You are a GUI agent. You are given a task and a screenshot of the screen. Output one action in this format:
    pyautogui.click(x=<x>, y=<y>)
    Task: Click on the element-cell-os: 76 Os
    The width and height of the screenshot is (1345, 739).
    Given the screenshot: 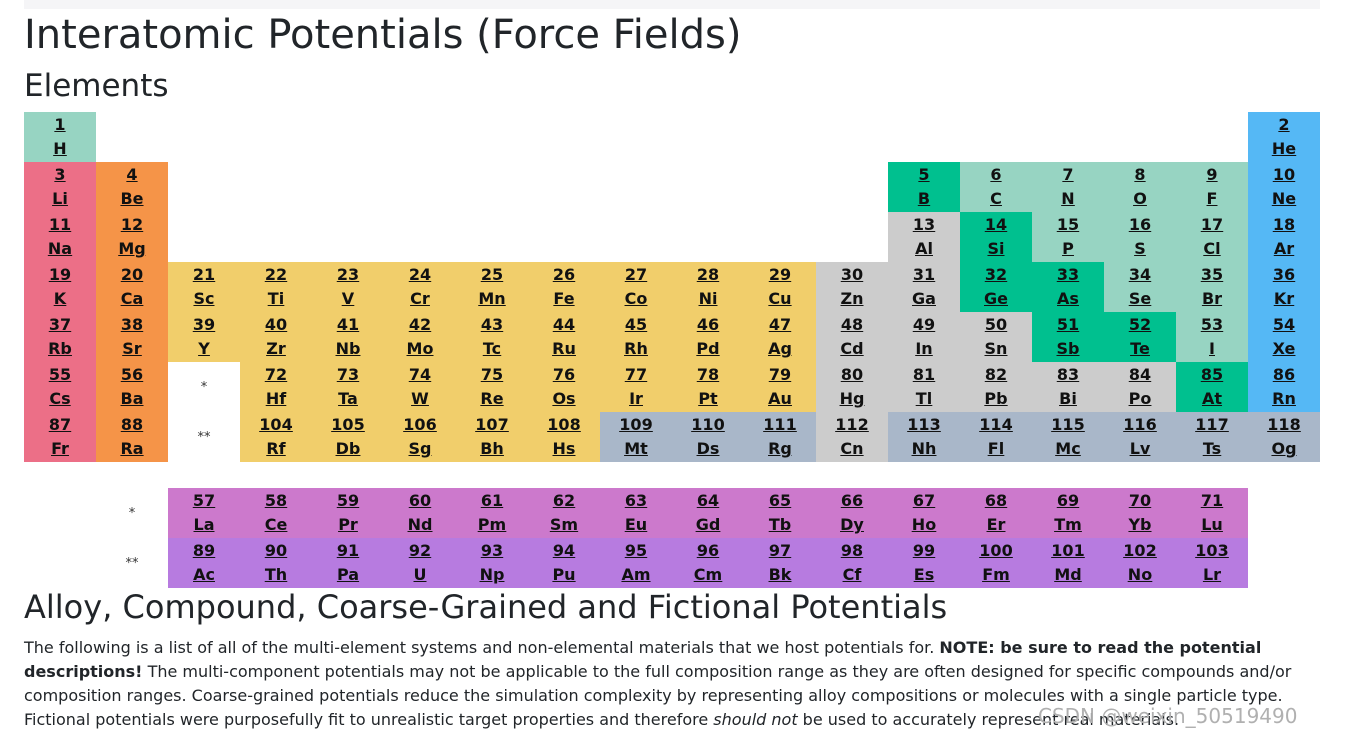 What is the action you would take?
    pyautogui.click(x=564, y=387)
    